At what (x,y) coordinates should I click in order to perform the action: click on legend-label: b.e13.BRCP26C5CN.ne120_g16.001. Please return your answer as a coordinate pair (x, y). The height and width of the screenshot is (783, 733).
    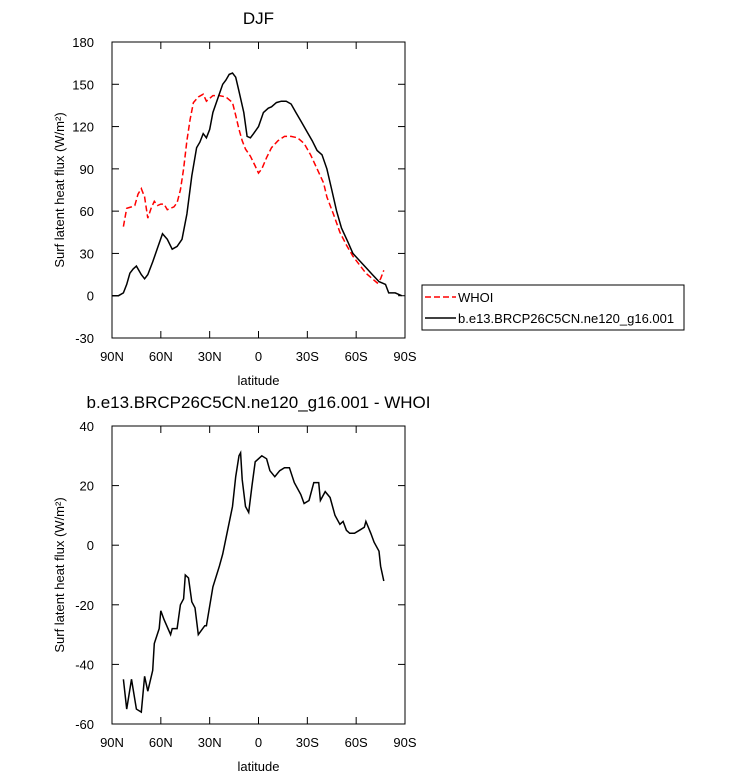
    Looking at the image, I should click on (566, 318).